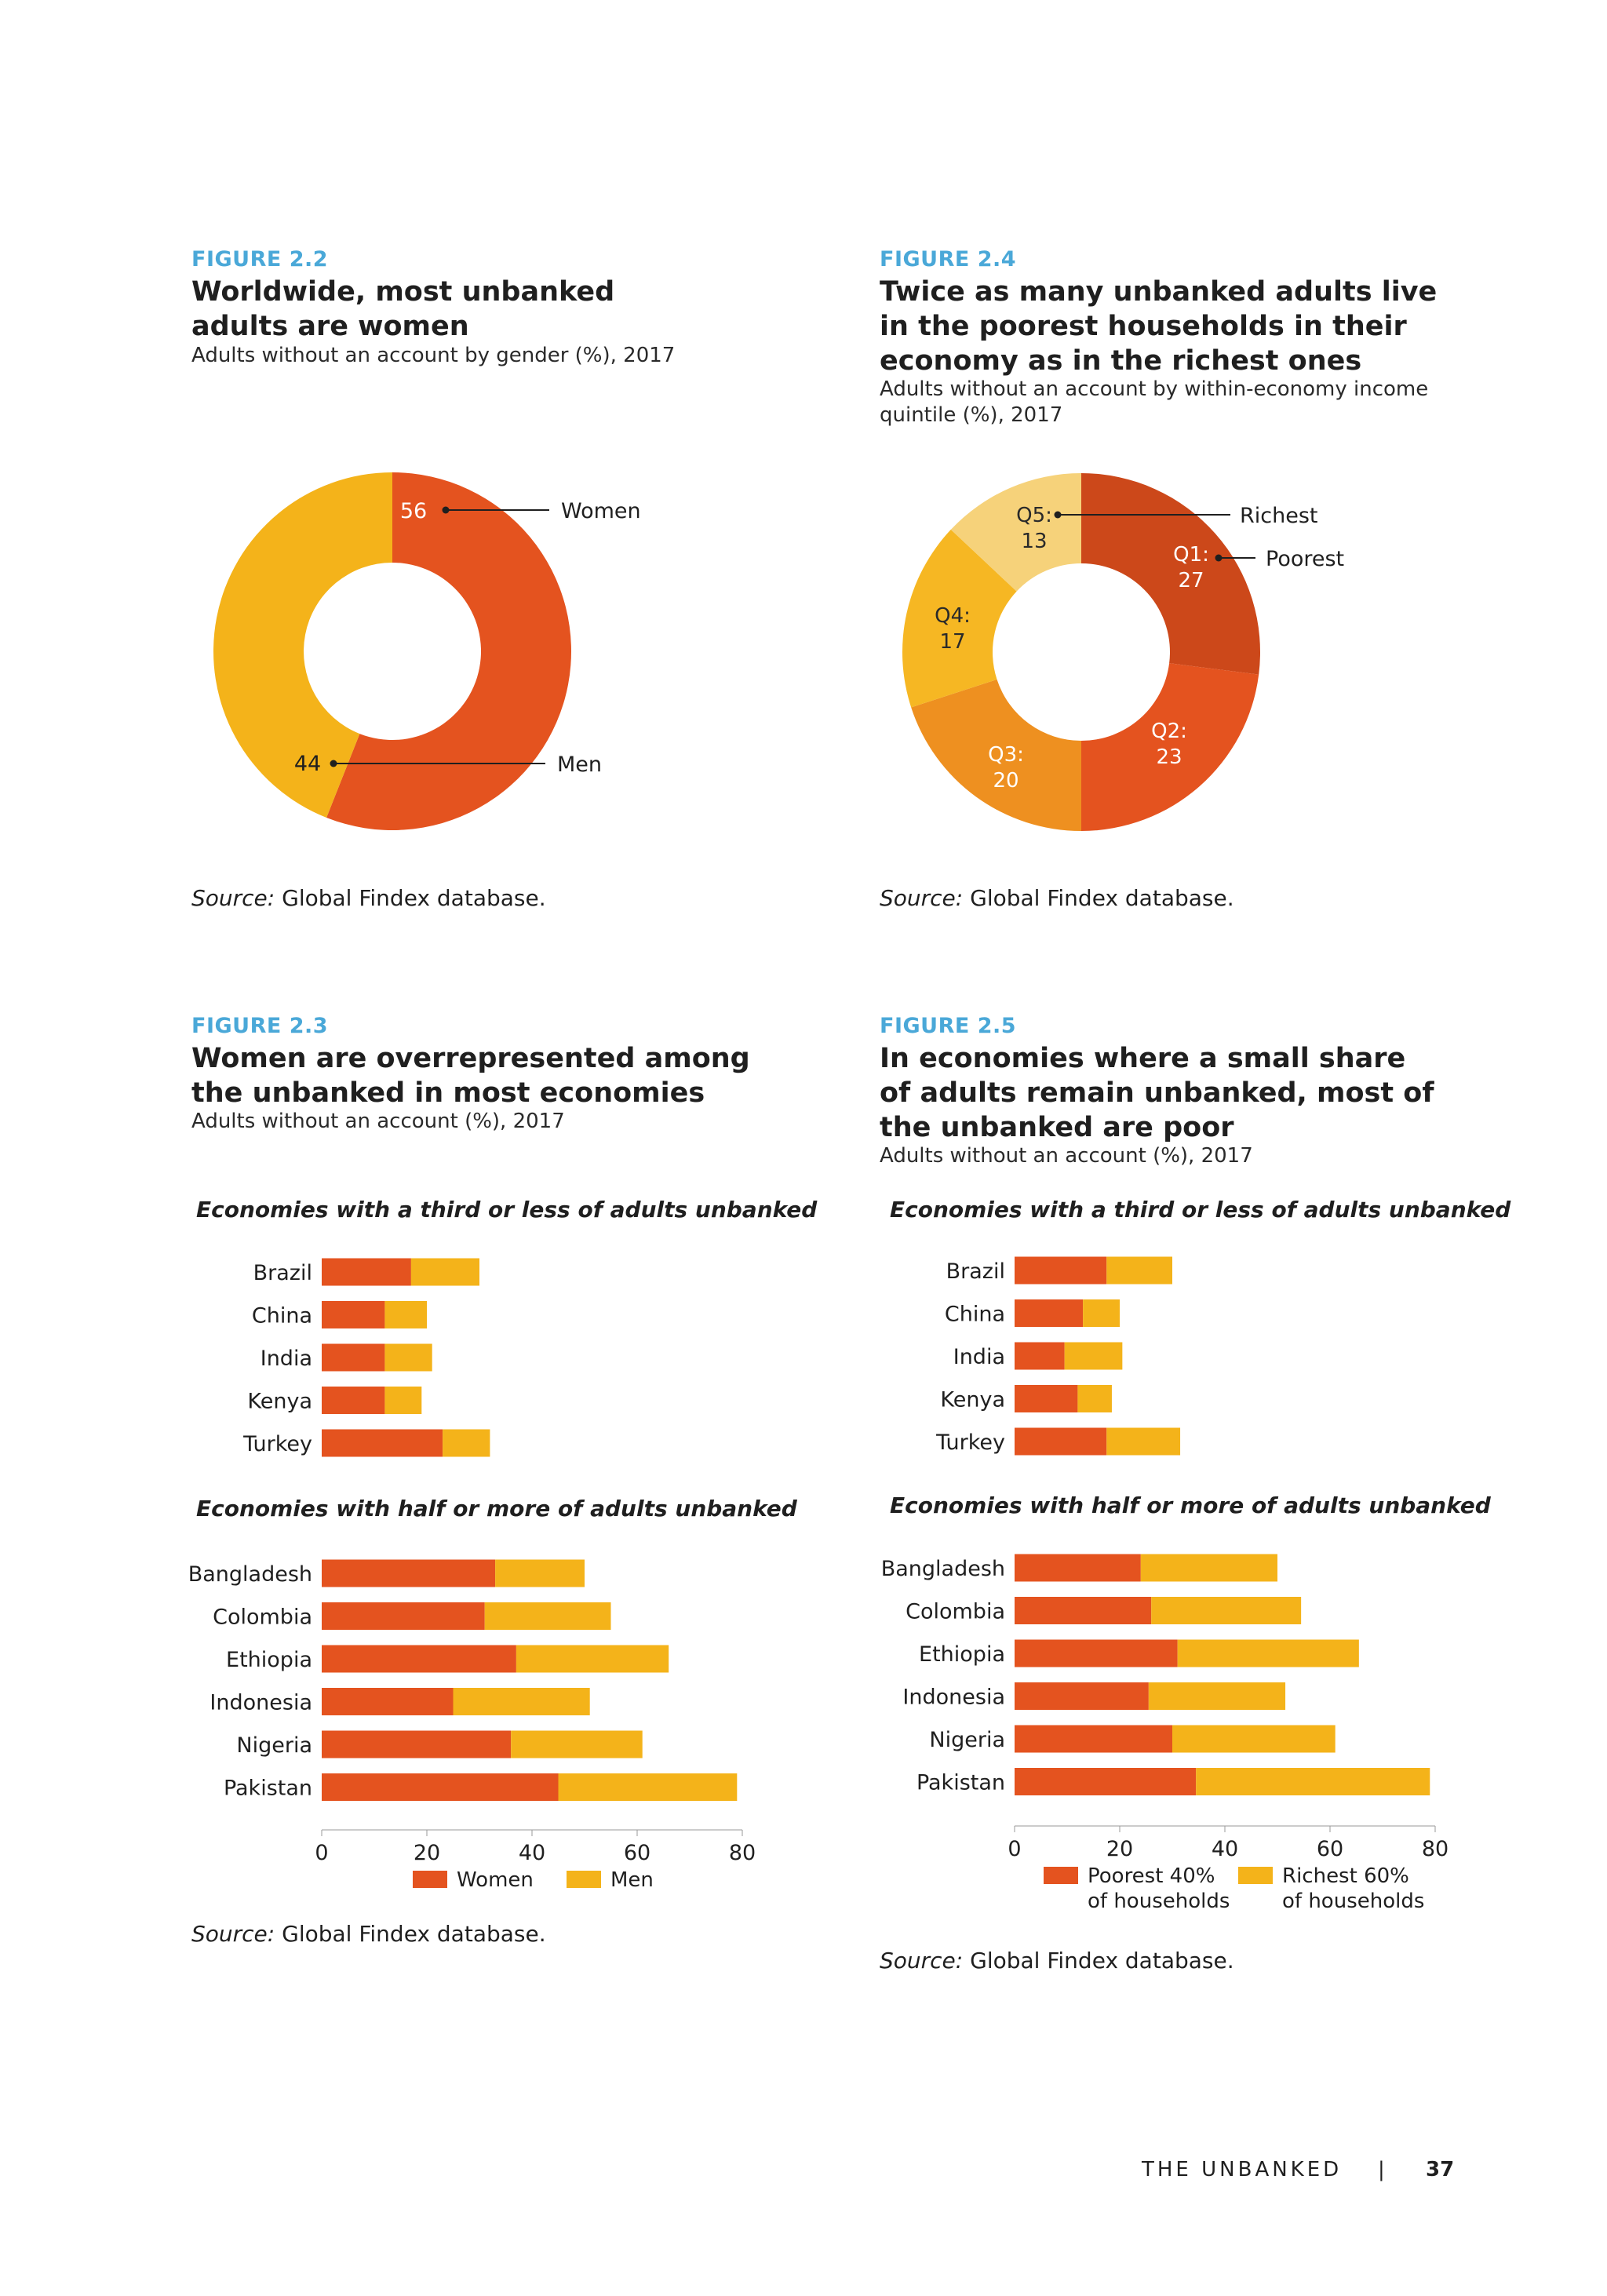  Describe the element at coordinates (1440, 2169) in the screenshot. I see `footer-page-number: 37` at that location.